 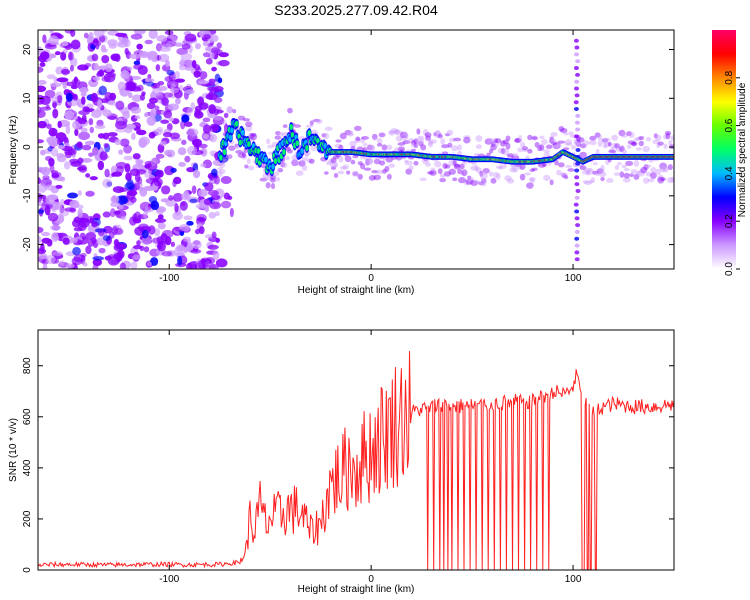 I want to click on y-tick-label: 20, so click(x=27, y=50).